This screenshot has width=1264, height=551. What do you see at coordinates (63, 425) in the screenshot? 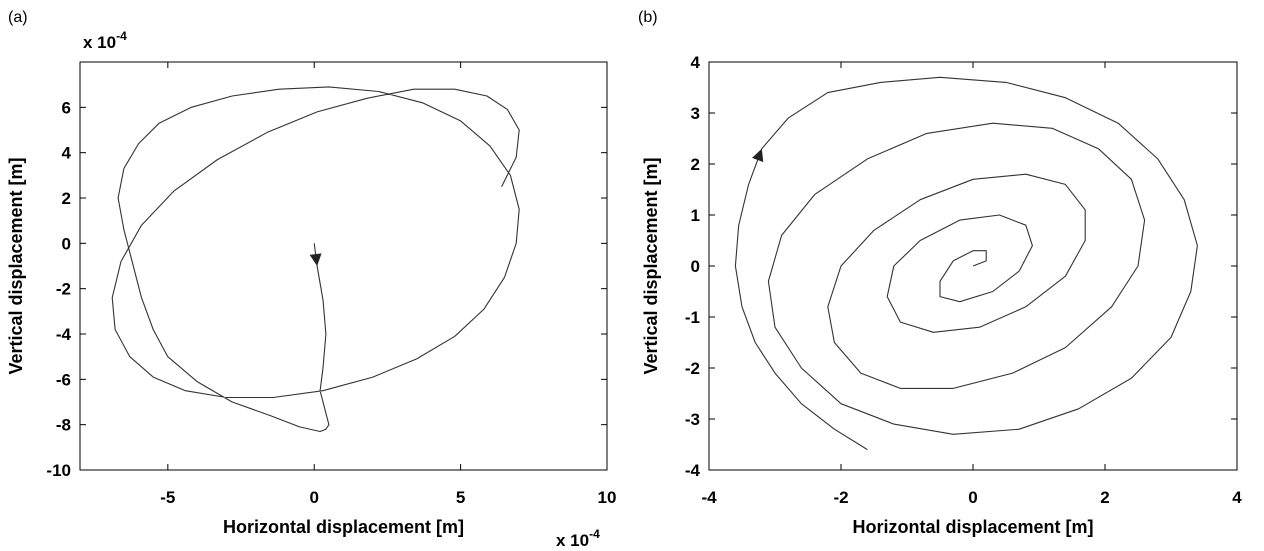
I see `y-tick-label: -8` at bounding box center [63, 425].